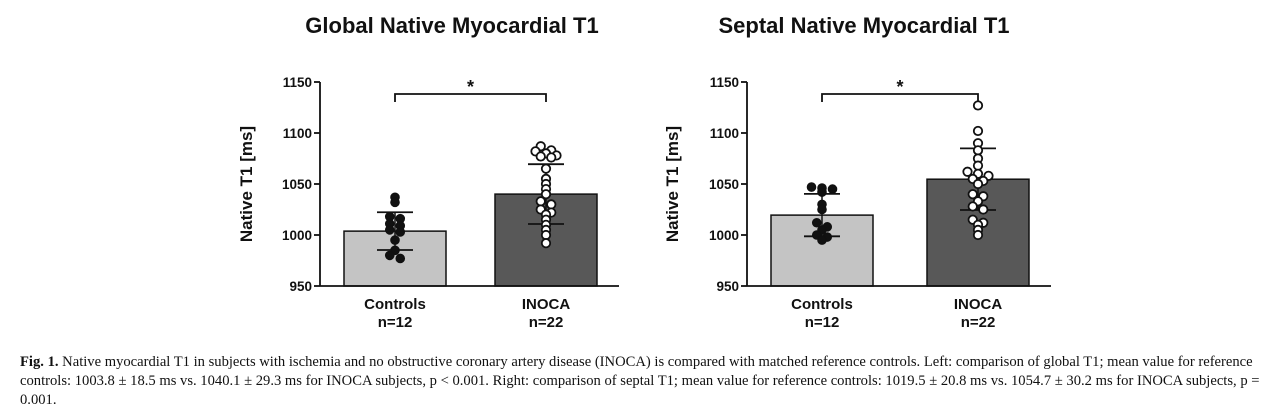 This screenshot has width=1277, height=419. Describe the element at coordinates (451, 25) in the screenshot. I see `chart-title: Global Native Myocardial T1` at that location.